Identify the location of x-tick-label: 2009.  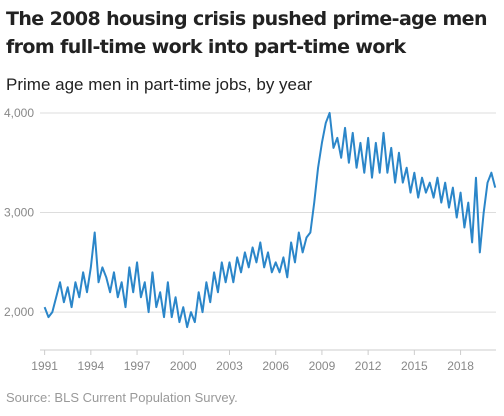
(322, 366).